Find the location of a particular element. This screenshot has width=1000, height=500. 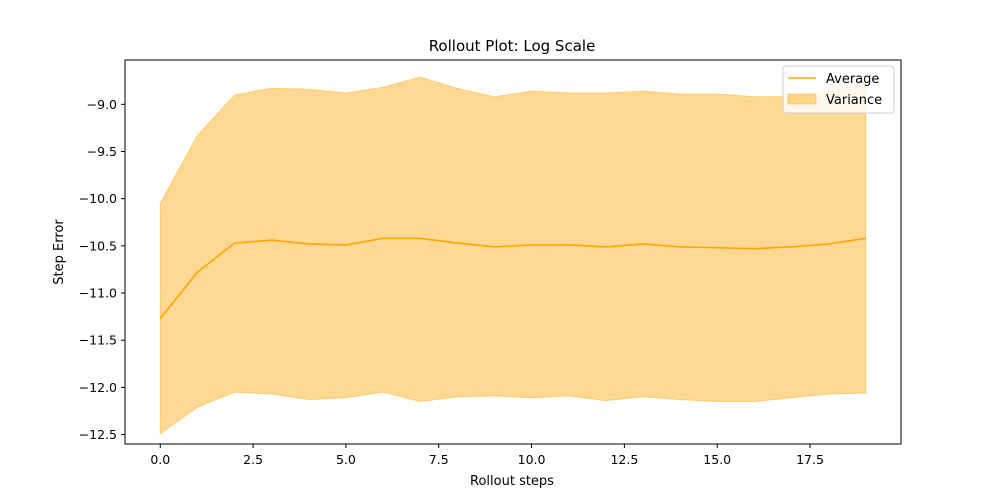

legend-average-label: Average is located at coordinates (852, 79).